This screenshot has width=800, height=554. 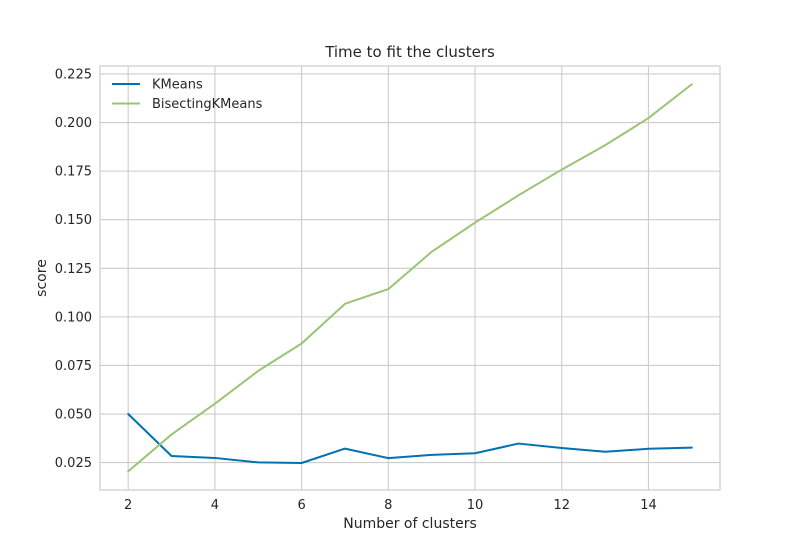 I want to click on legend: KMeans BisectingKMeans, so click(x=187, y=95).